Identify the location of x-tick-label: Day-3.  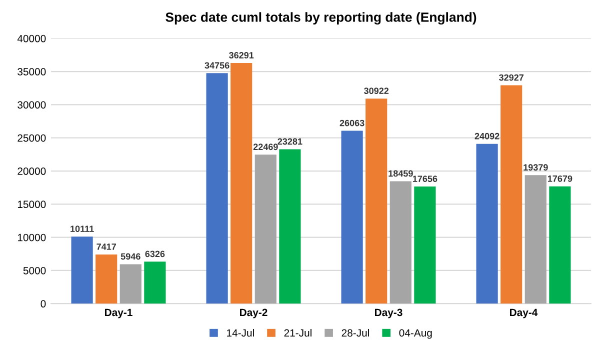
(388, 313).